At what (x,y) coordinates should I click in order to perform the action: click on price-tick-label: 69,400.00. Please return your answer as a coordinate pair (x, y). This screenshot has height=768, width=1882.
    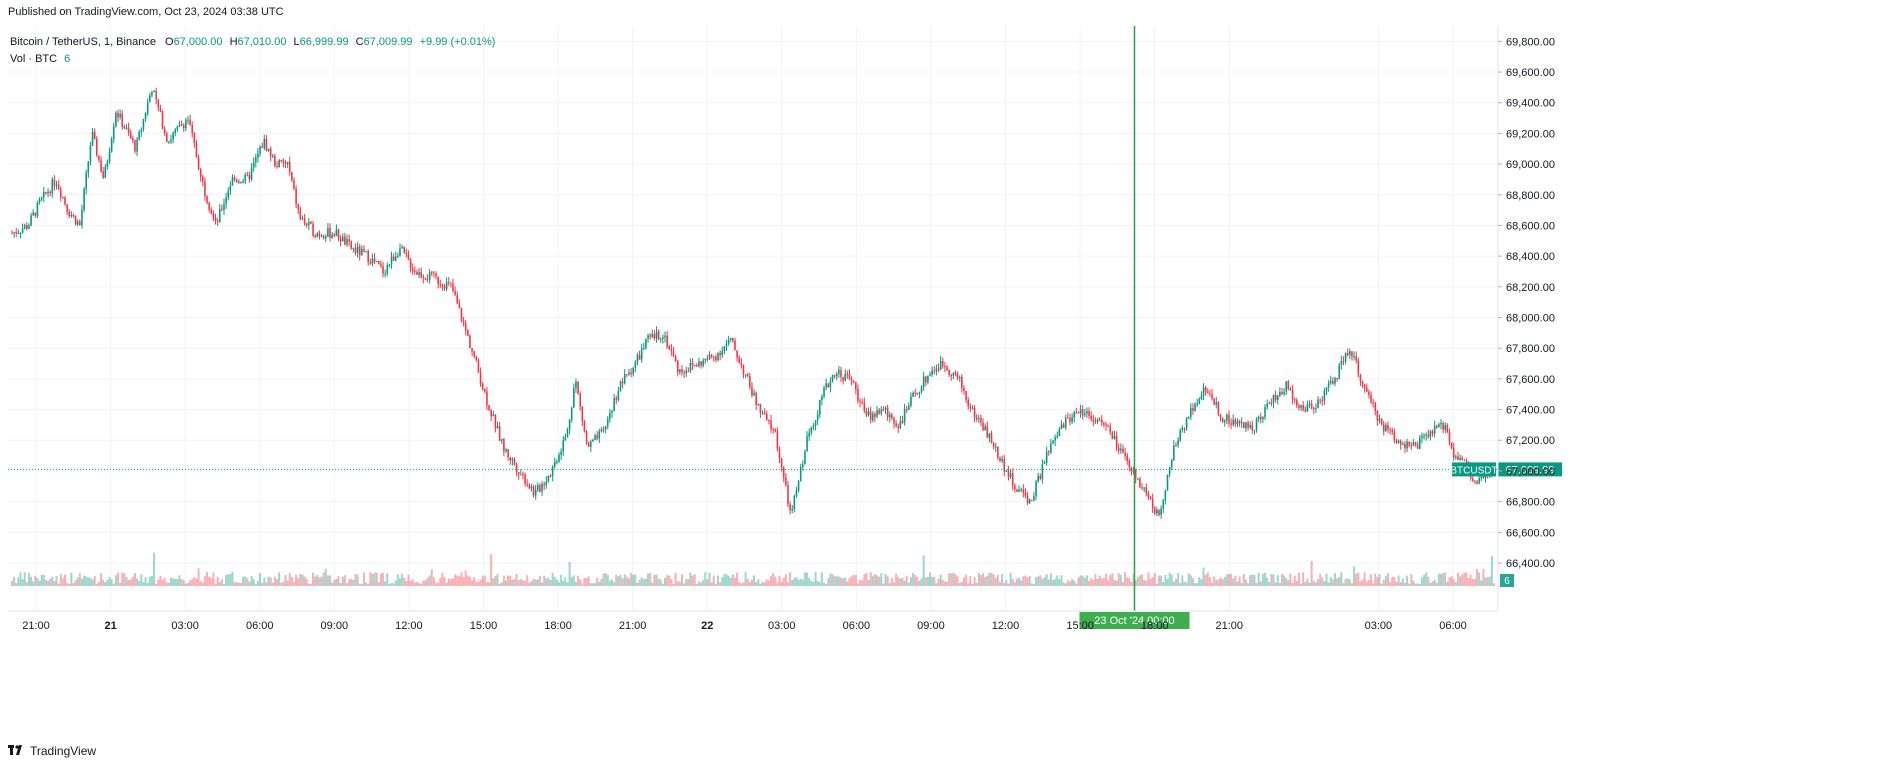
    Looking at the image, I should click on (1530, 104).